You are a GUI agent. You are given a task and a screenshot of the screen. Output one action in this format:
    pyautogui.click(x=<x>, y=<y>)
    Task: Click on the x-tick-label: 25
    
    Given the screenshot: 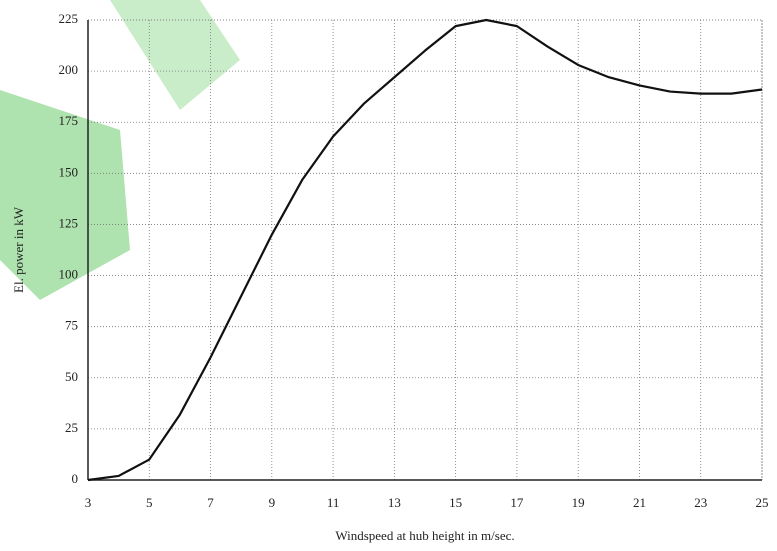 What is the action you would take?
    pyautogui.click(x=762, y=502)
    